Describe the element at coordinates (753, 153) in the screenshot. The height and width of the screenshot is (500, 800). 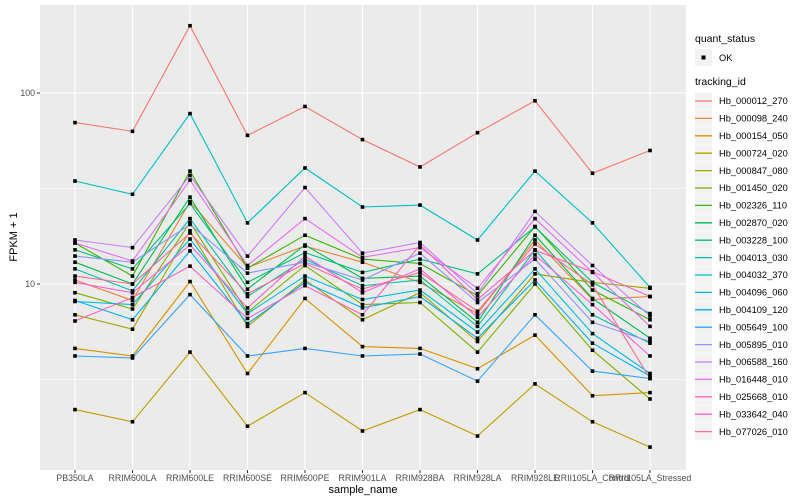
I see `legend-item-label: Hb_000724_020` at that location.